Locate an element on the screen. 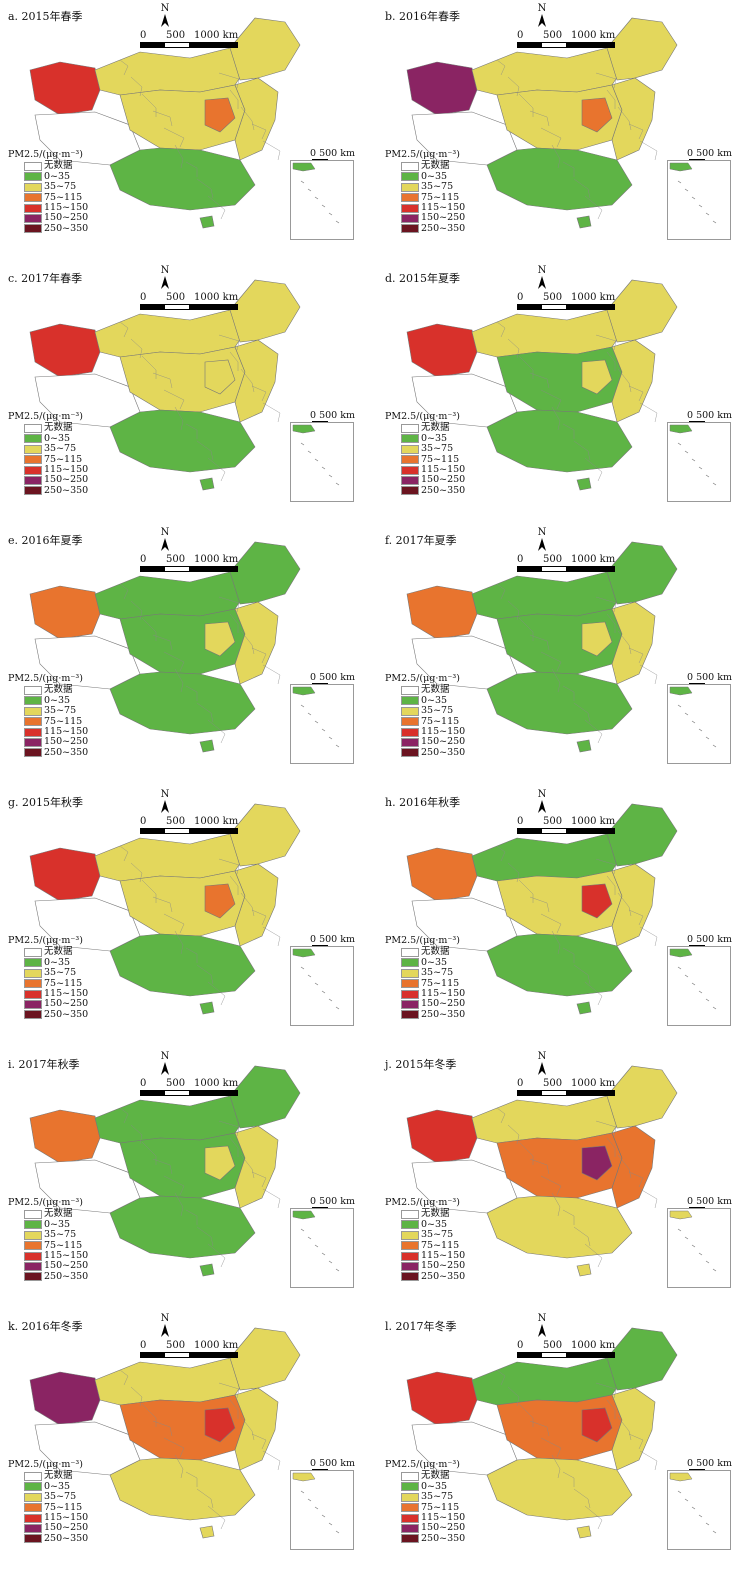 Image resolution: width=754 pixels, height=1578 pixels. legend-item: 150~250 is located at coordinates (448, 741).